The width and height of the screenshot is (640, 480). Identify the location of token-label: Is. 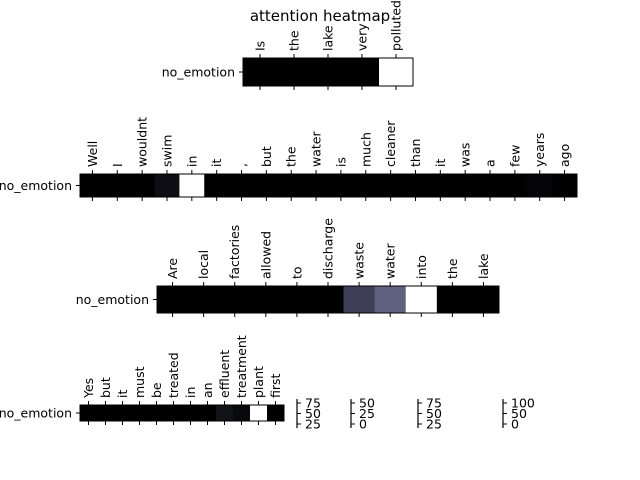
(260, 46).